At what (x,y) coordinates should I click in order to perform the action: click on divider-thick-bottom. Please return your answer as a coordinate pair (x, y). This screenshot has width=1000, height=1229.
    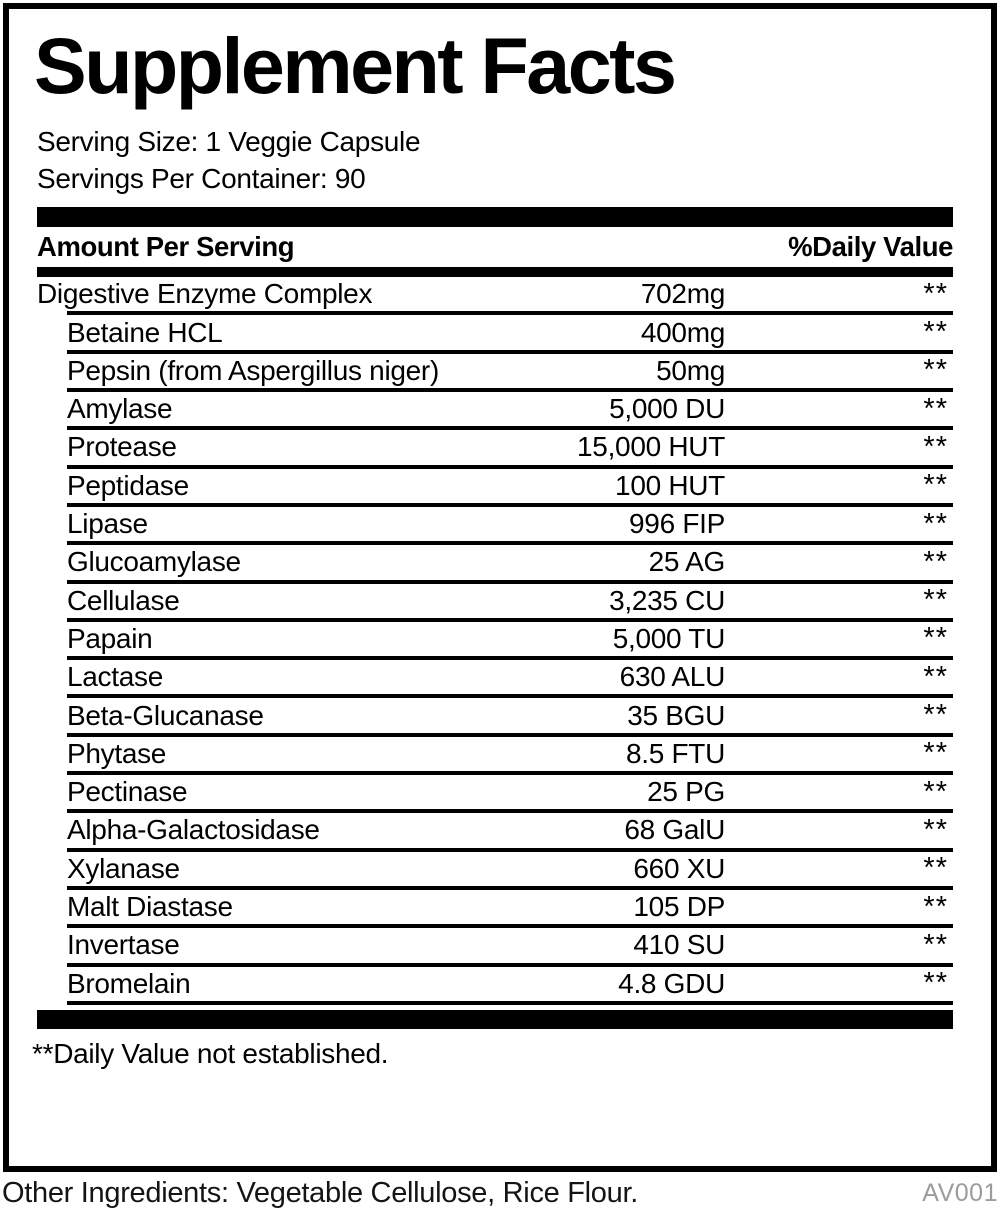
    Looking at the image, I should click on (495, 1019).